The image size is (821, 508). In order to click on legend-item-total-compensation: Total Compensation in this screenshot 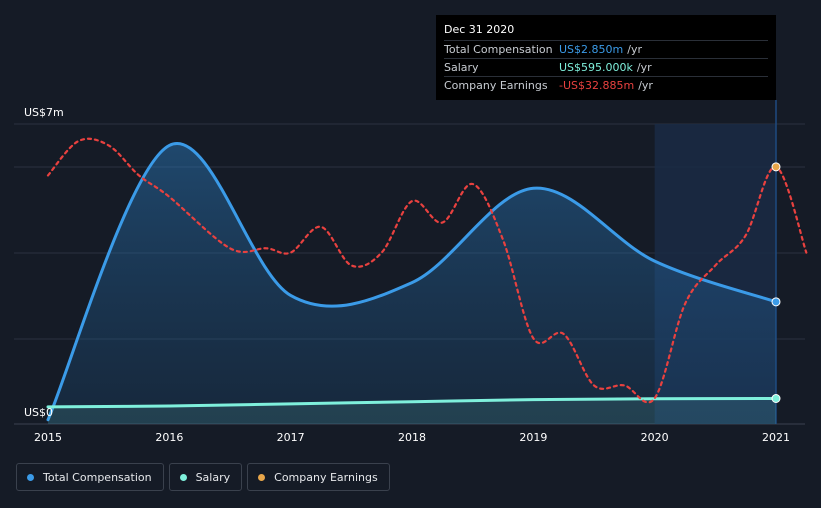, I will do `click(90, 477)`.